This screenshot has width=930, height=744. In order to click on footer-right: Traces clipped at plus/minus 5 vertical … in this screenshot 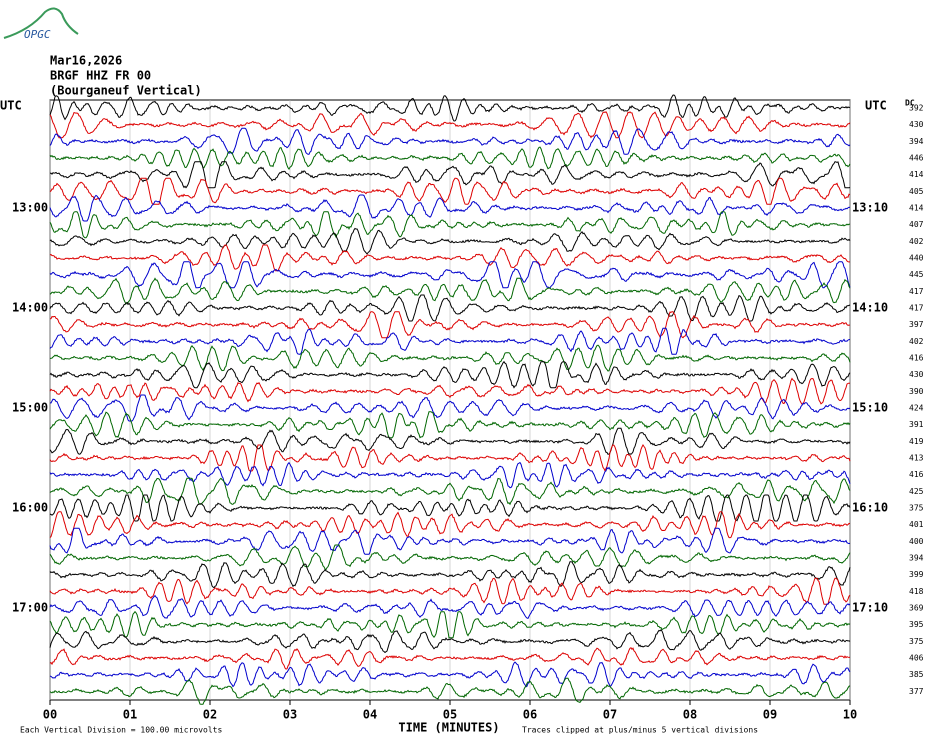, I will do `click(640, 730)`.